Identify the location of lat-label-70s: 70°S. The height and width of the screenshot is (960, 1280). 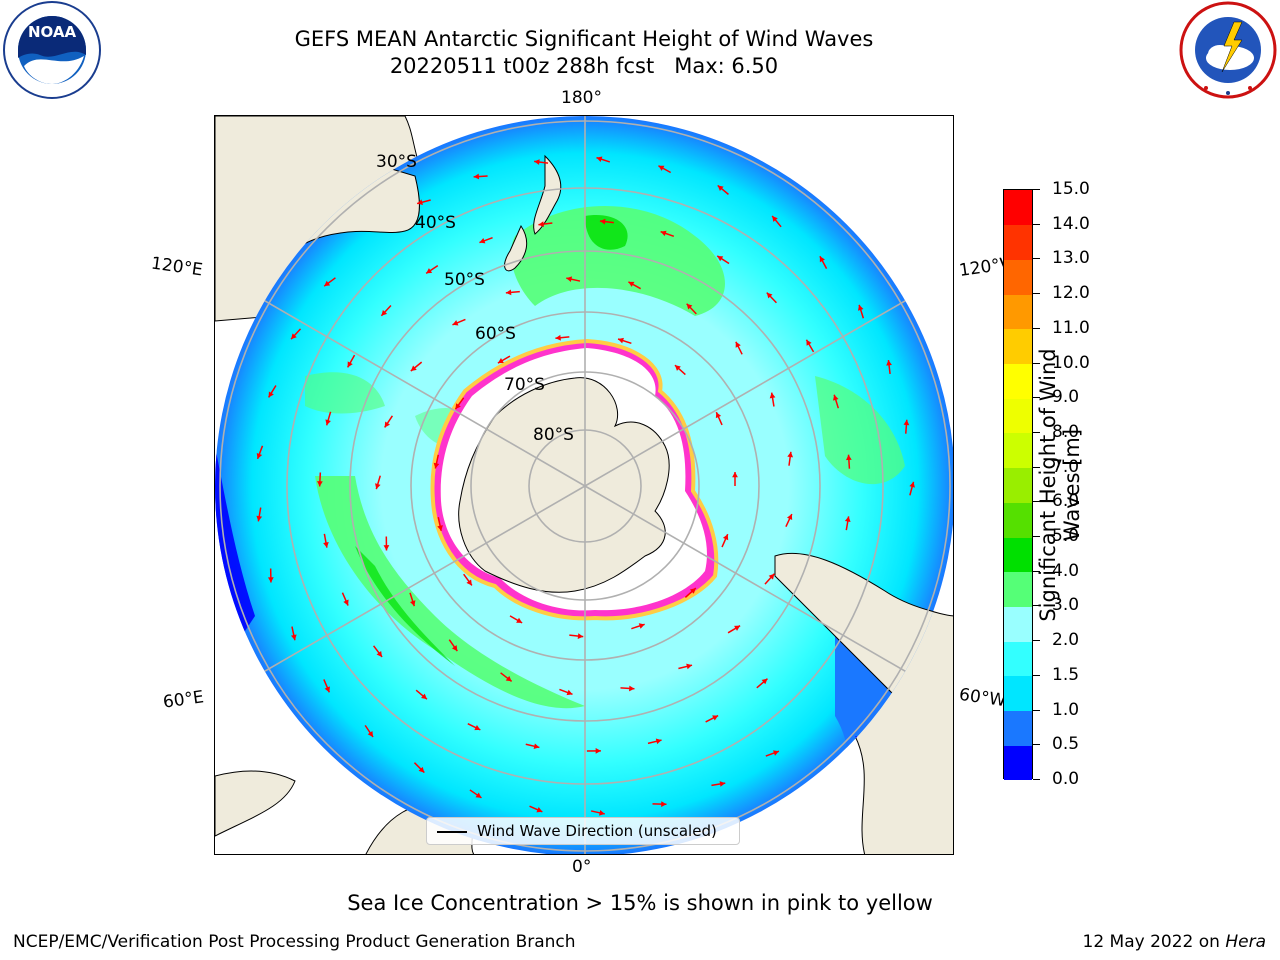
(524, 385).